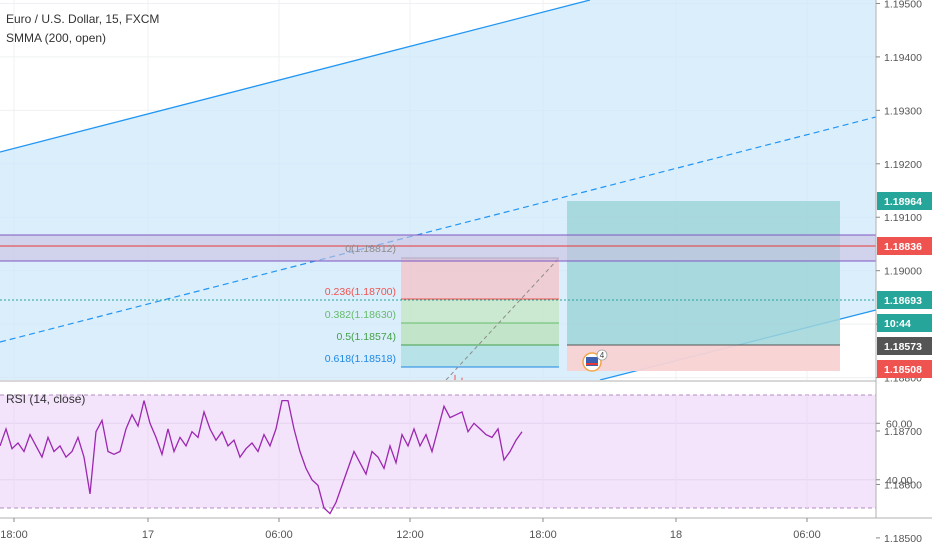 The width and height of the screenshot is (932, 550). What do you see at coordinates (480, 278) in the screenshot?
I see `fib-zone-top` at bounding box center [480, 278].